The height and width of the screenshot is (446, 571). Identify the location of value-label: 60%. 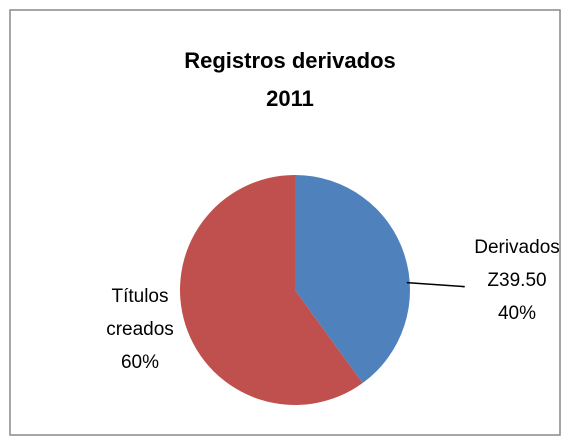
(140, 362).